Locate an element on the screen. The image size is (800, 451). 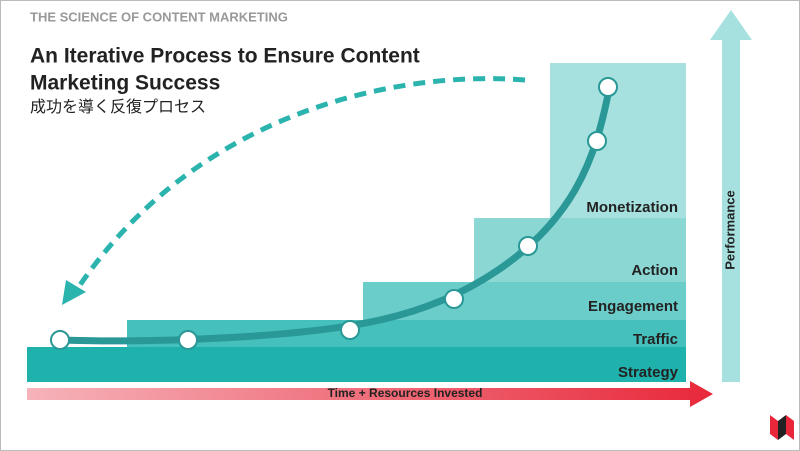
time-arrow is located at coordinates (370, 394).